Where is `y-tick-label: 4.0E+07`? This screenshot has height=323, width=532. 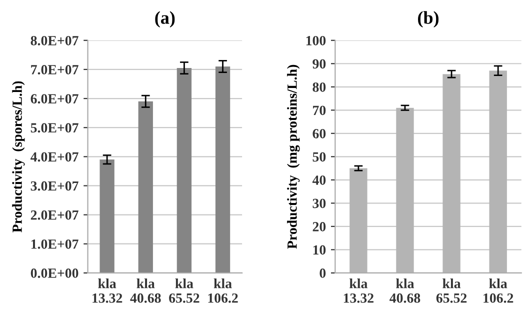 y-tick-label: 4.0E+07 is located at coordinates (54, 157).